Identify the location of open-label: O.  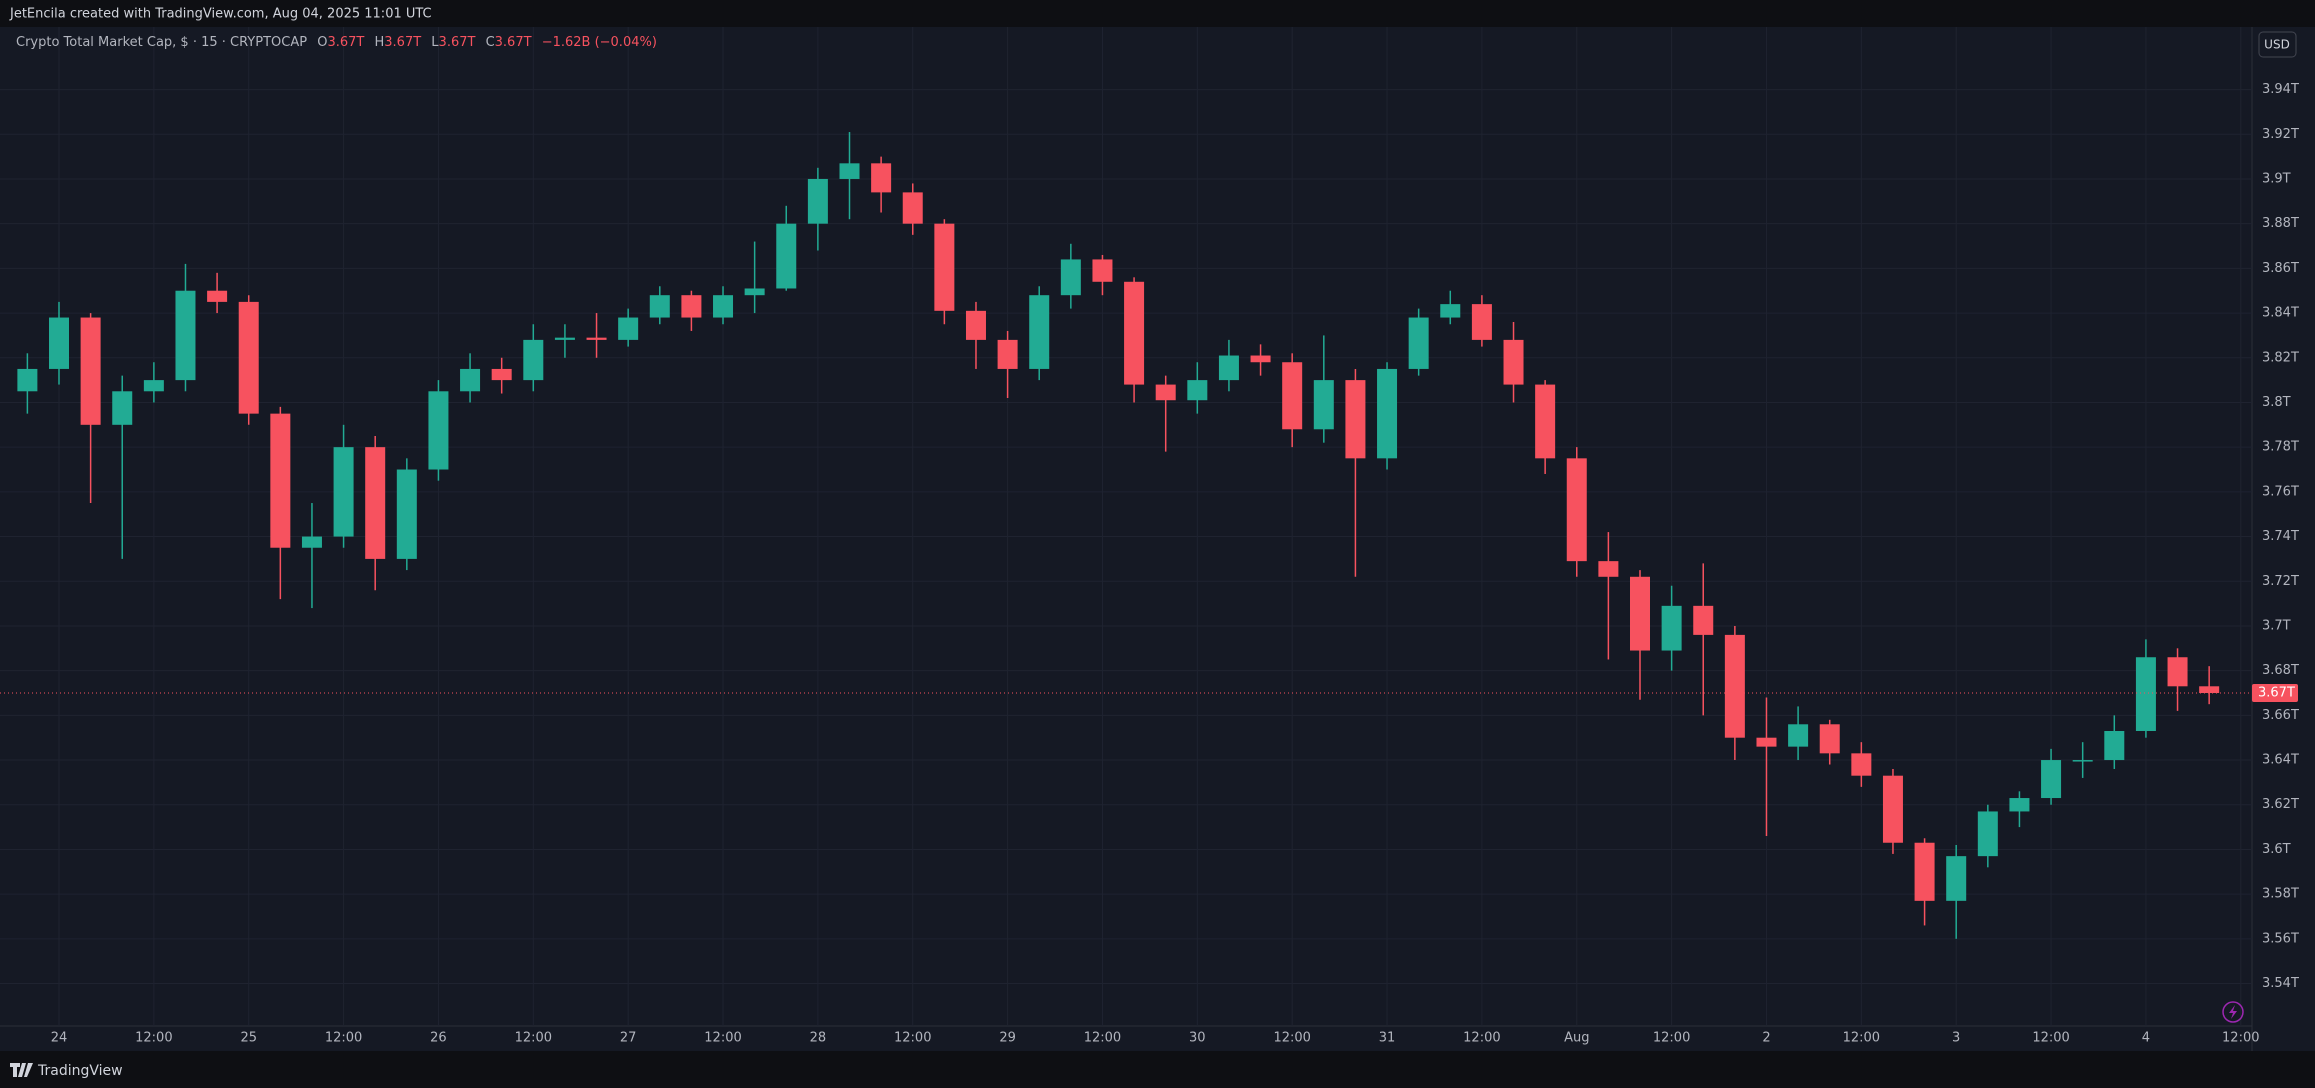
(322, 42).